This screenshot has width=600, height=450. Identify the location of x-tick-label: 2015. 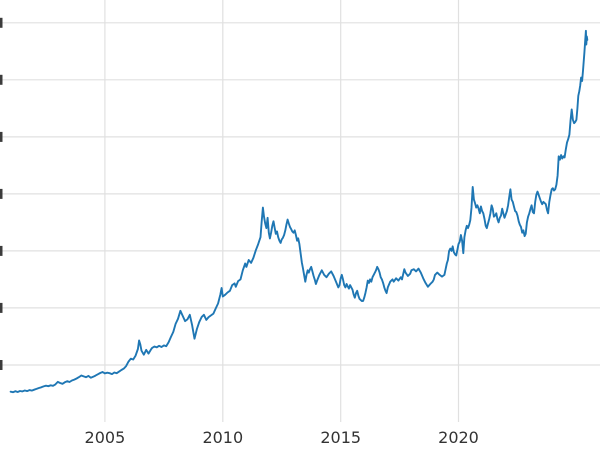
(340, 437).